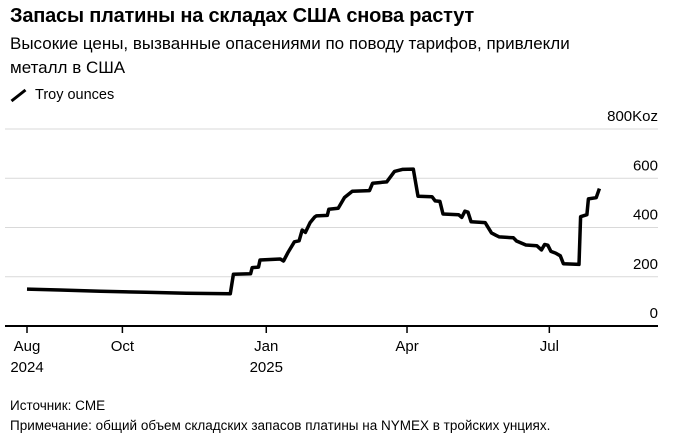  I want to click on y-axis-label: 0, so click(654, 313).